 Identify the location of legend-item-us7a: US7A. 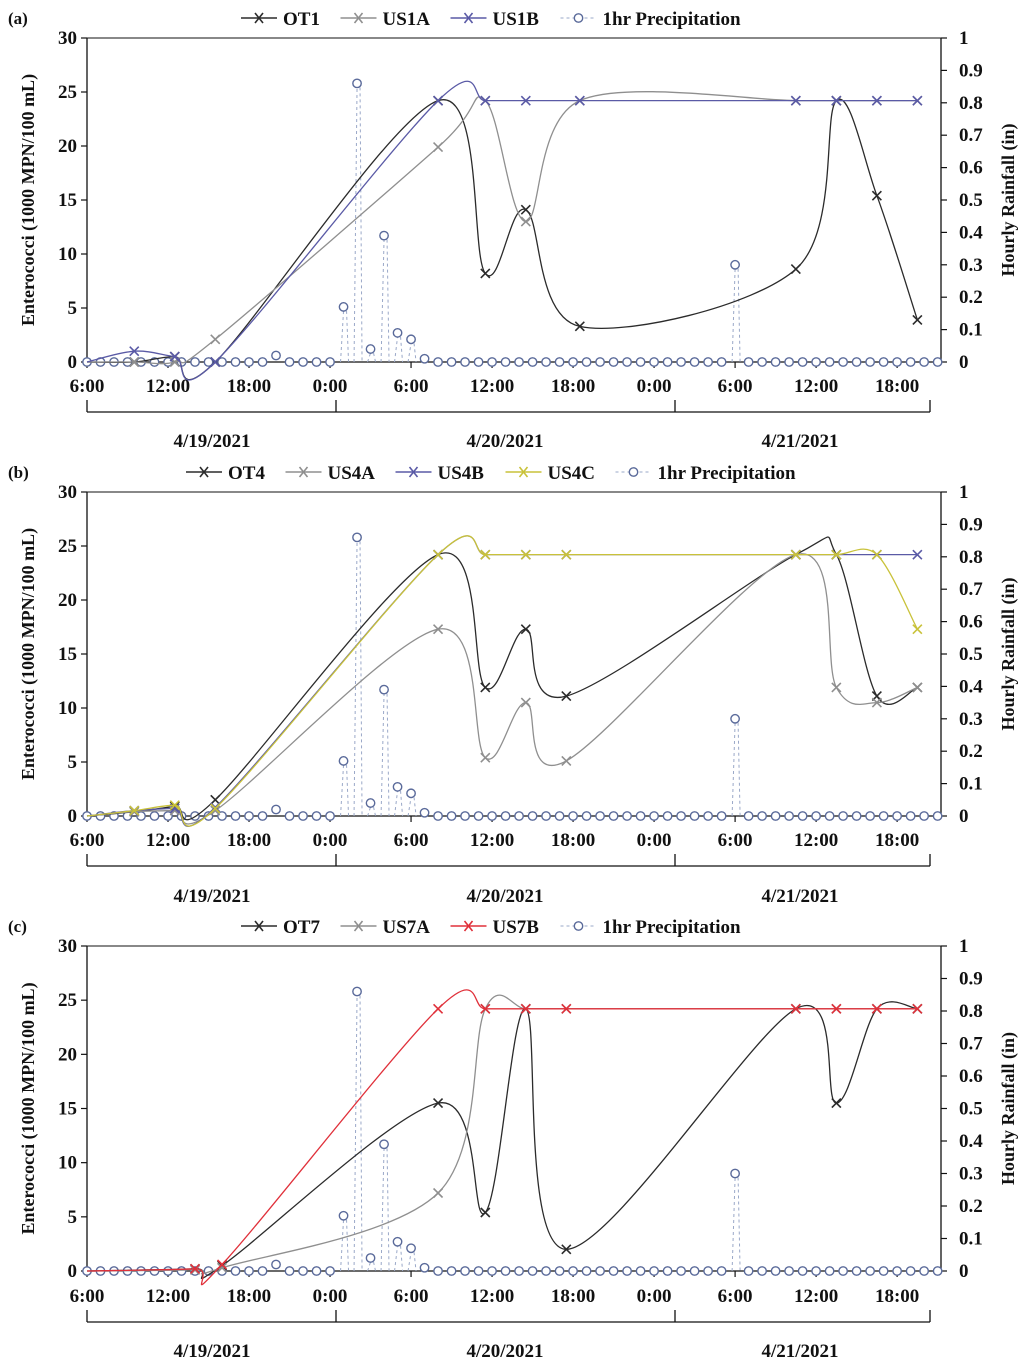
(385, 927).